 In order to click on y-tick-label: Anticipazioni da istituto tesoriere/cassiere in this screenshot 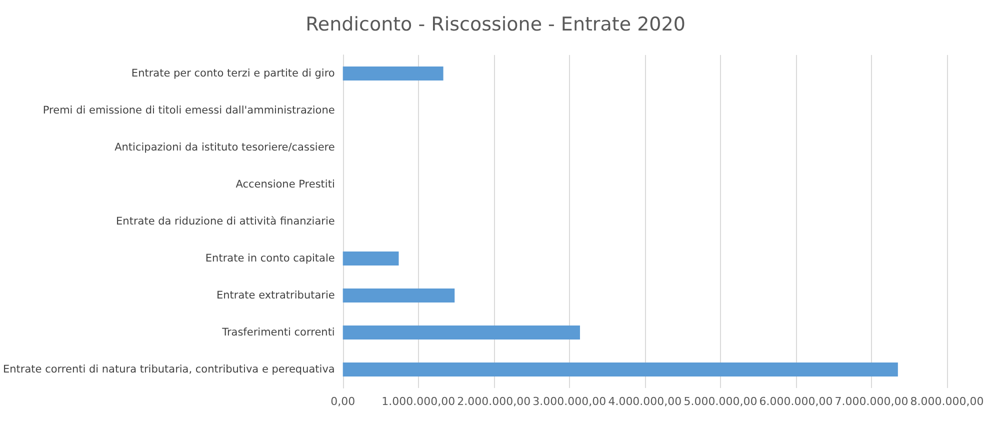, I will do `click(224, 148)`.